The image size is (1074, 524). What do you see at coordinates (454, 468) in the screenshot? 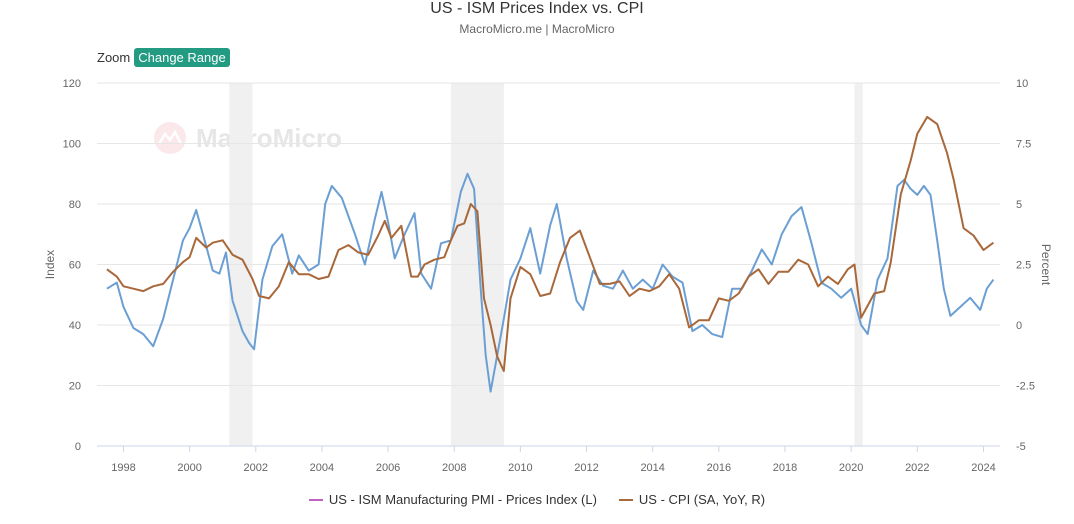
I see `x-tick-label: 2008` at bounding box center [454, 468].